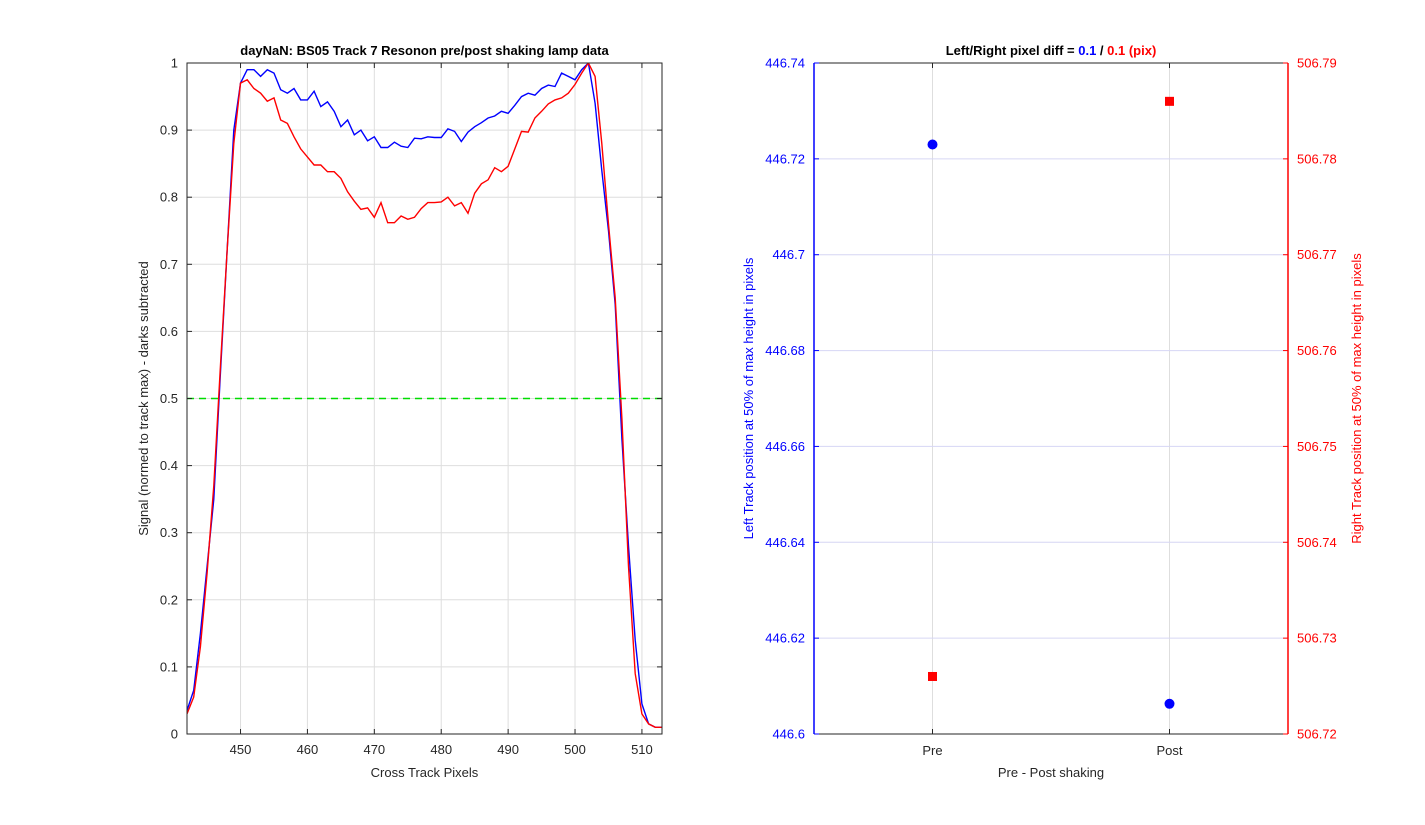  I want to click on left-y-tick-label: 446.74, so click(785, 63).